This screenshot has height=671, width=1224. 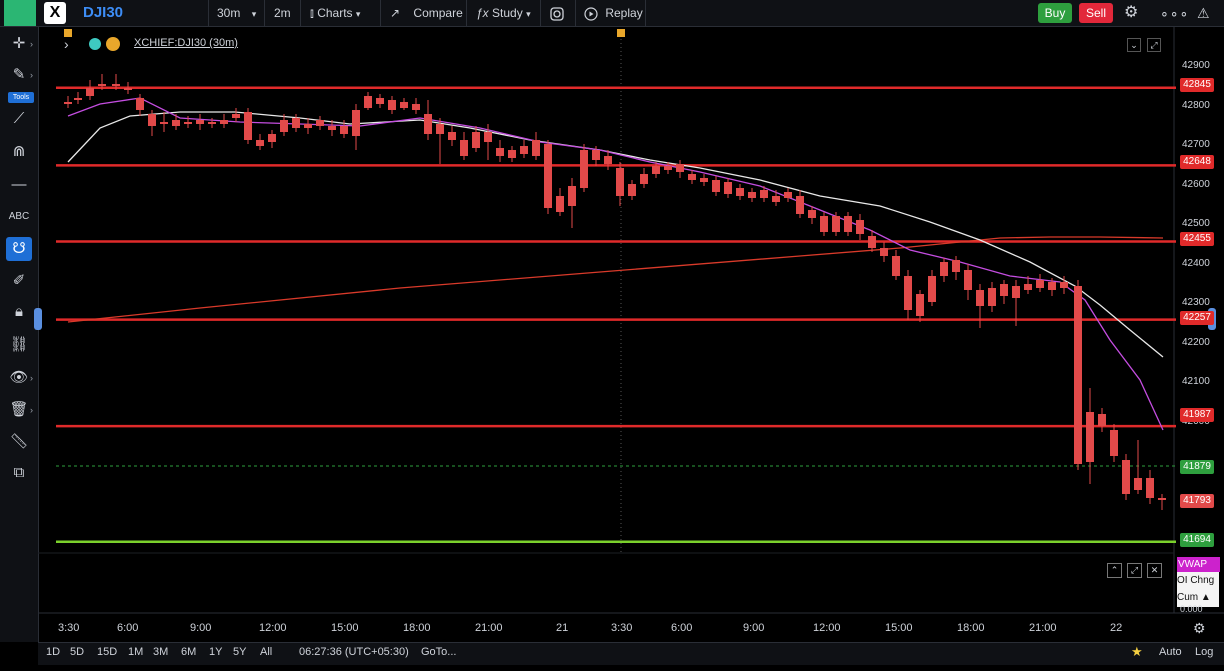 What do you see at coordinates (613, 13) in the screenshot?
I see `replay-button: Replay` at bounding box center [613, 13].